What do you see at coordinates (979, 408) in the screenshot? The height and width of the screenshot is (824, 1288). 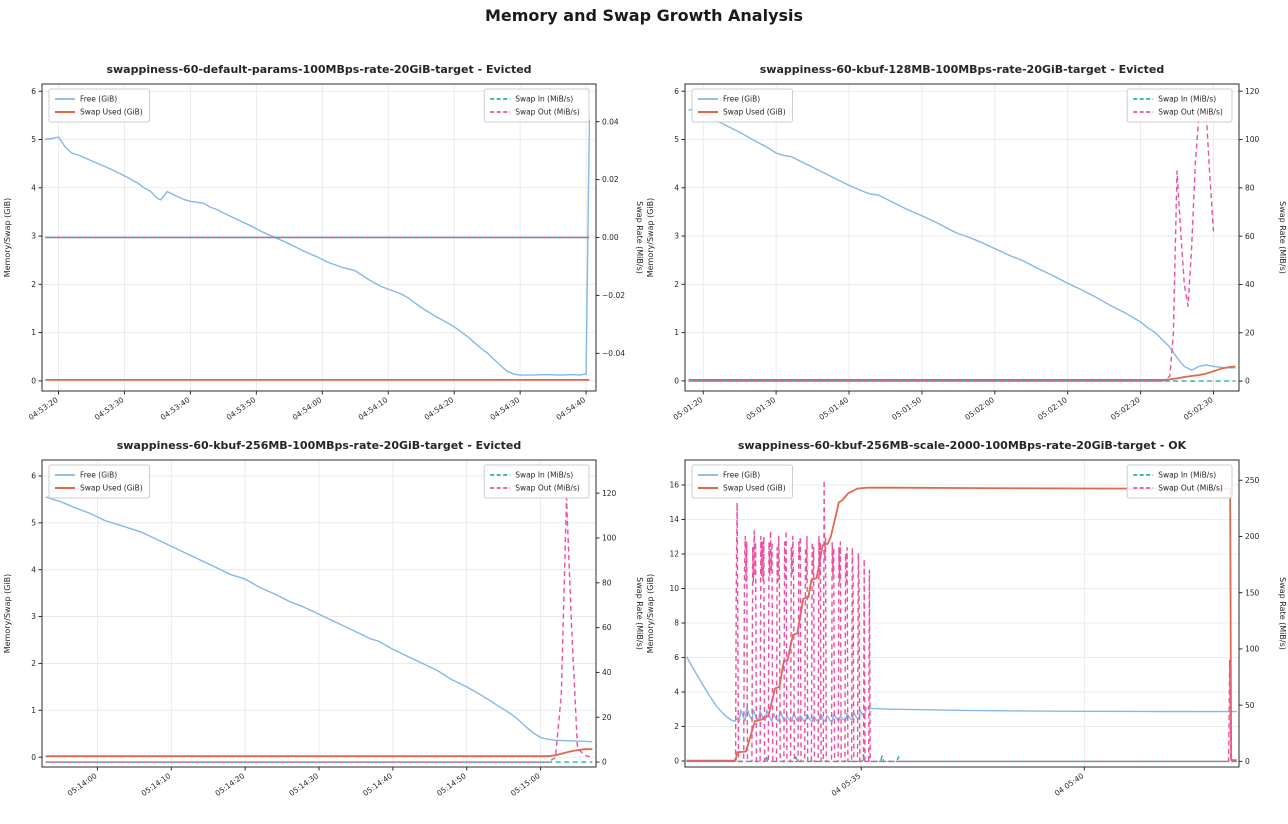 I see `x-tick-label: 05:02:00` at bounding box center [979, 408].